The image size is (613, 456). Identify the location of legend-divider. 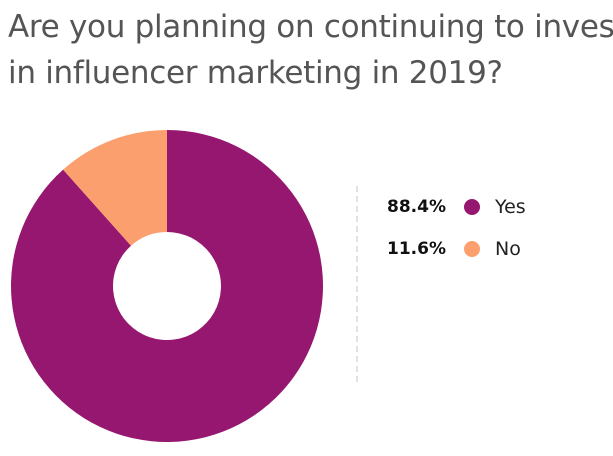
(357, 284).